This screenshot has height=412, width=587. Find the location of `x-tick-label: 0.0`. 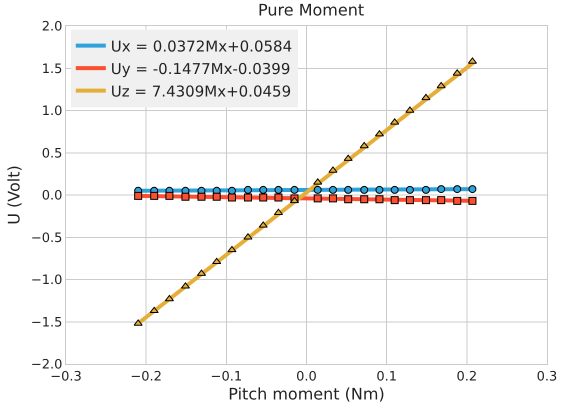

x-tick-label: 0.0 is located at coordinates (306, 377).